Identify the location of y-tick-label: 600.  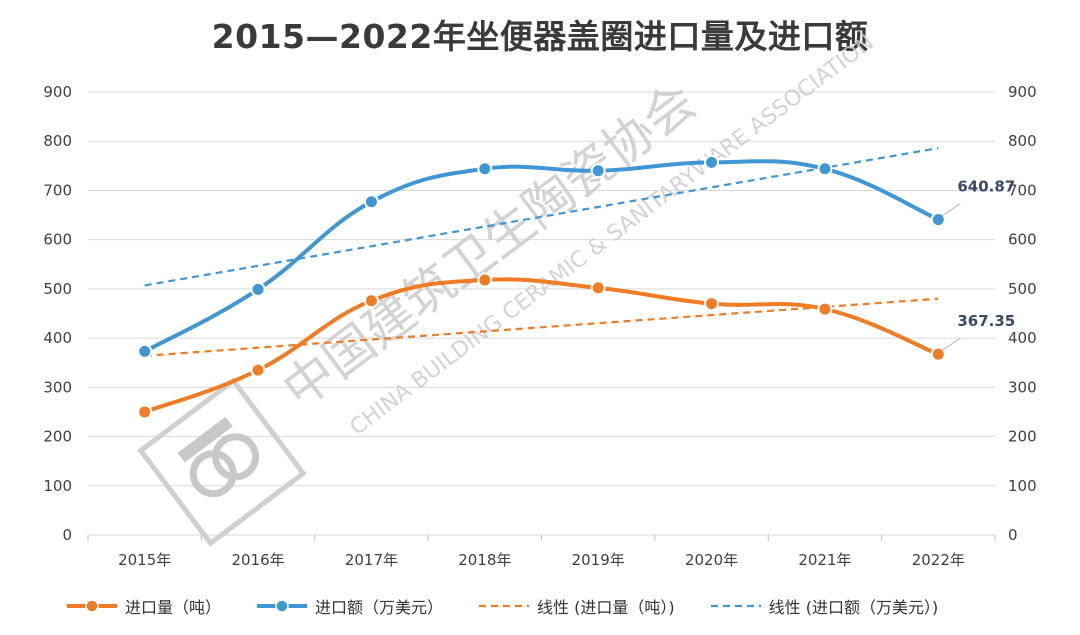
(57, 240).